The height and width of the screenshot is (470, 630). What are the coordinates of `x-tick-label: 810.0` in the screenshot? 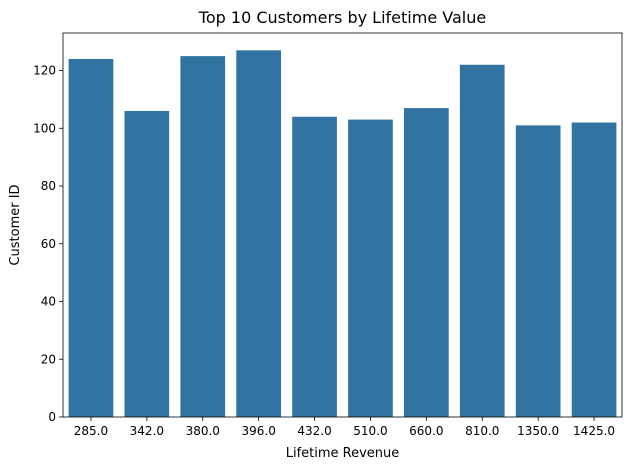 It's located at (482, 431).